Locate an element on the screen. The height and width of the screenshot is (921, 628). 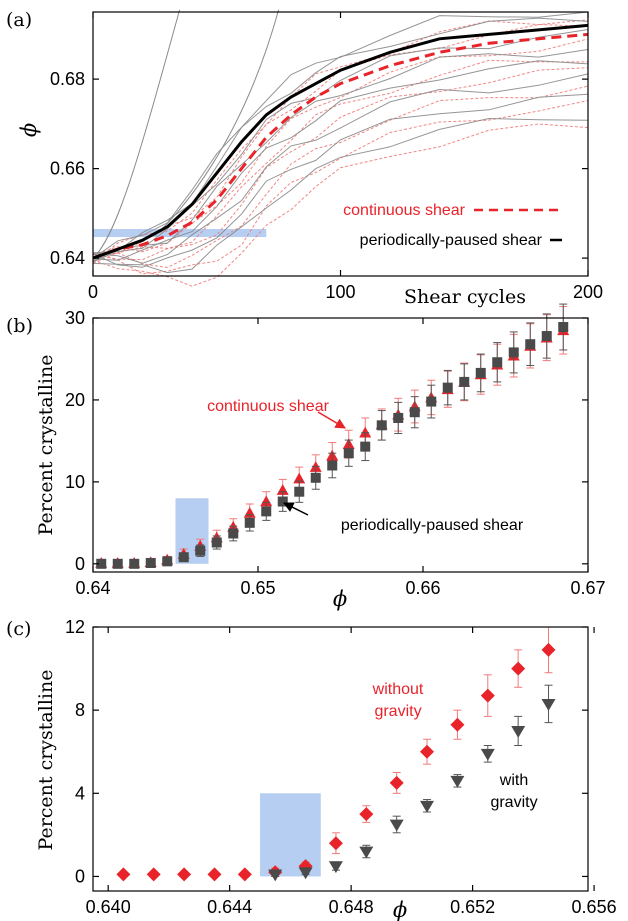
x-tick-label: 0.652 is located at coordinates (472, 907).